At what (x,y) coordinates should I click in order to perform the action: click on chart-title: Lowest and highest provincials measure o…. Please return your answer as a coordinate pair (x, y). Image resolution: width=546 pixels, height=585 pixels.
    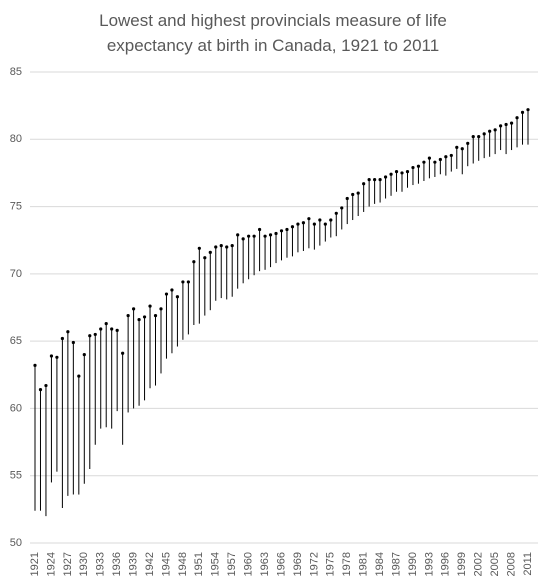
    Looking at the image, I should click on (273, 33).